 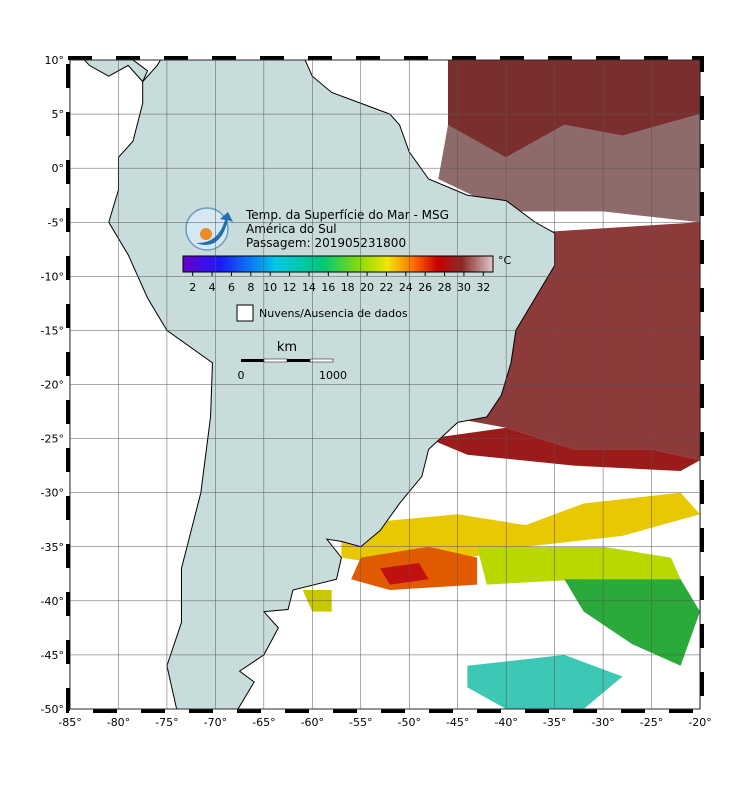 I want to click on logo, so click(x=209, y=229).